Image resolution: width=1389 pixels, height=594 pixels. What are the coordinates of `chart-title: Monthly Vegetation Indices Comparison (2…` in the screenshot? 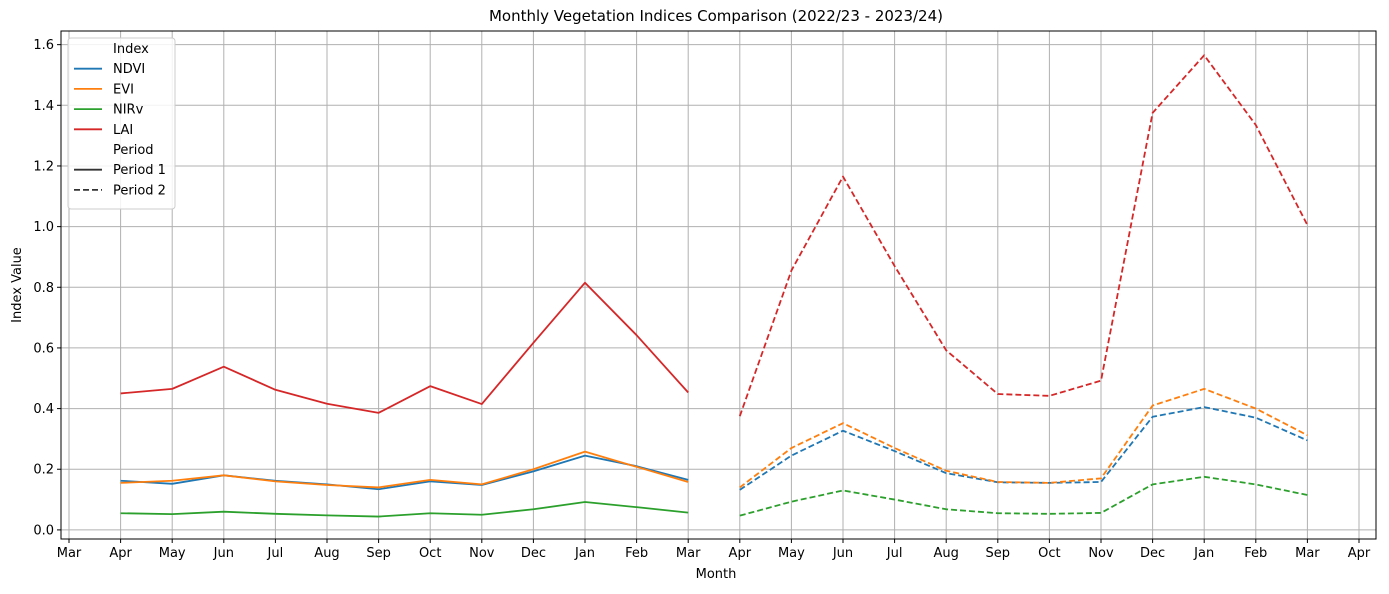 It's located at (716, 16).